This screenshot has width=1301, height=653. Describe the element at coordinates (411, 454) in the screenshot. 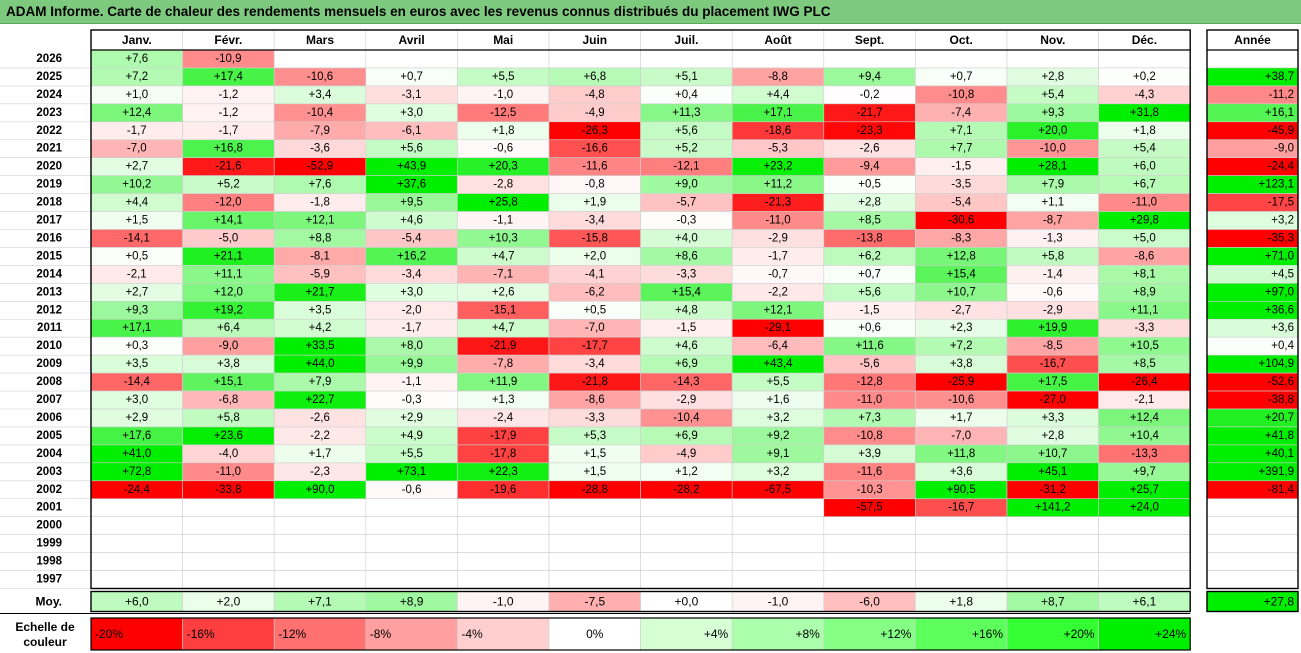

I see `cell-value: +5,5` at that location.